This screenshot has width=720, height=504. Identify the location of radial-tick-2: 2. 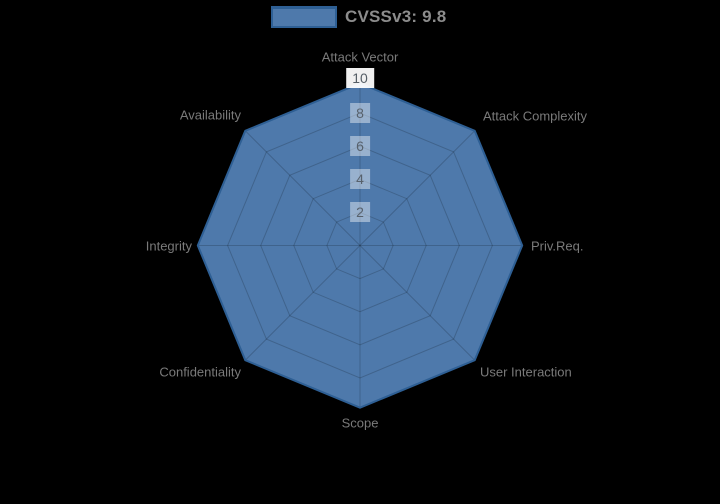
(360, 212).